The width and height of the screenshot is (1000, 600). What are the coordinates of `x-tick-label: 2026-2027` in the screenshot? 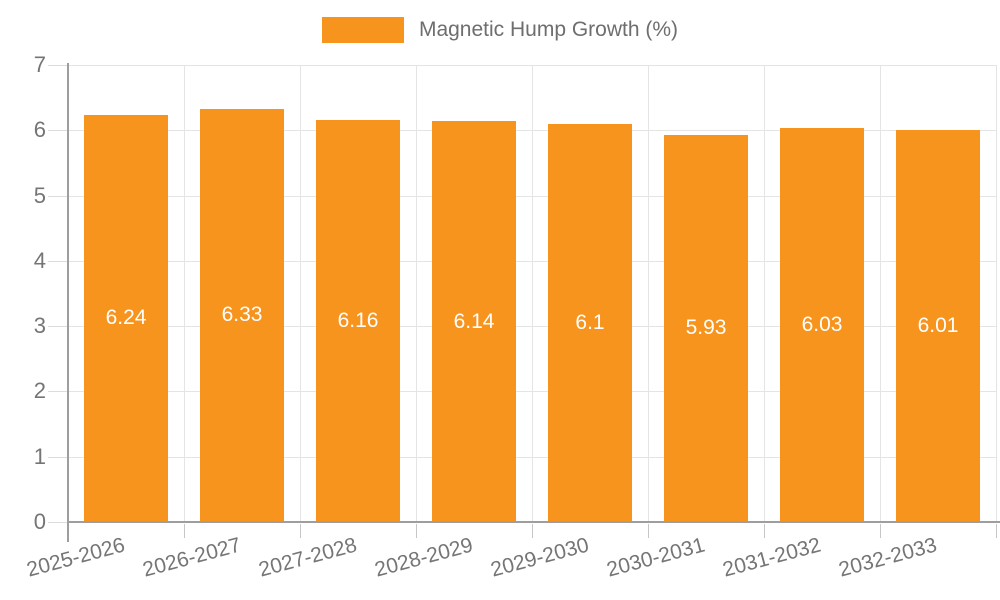 It's located at (192, 557).